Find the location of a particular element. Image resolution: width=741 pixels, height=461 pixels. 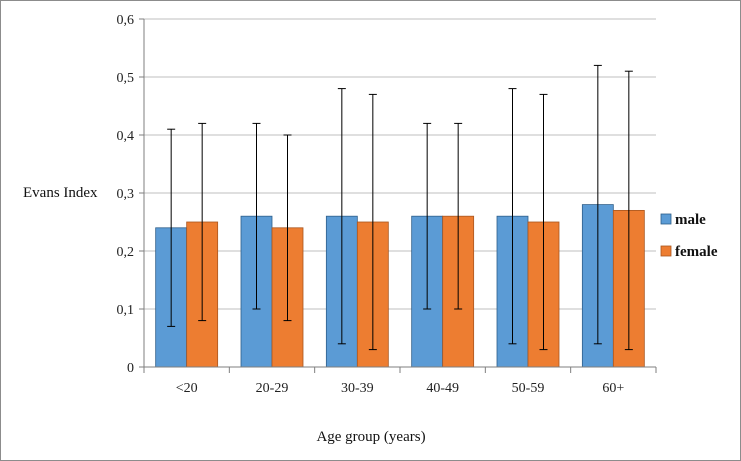

y-tick-label: 0,3 is located at coordinates (126, 194).